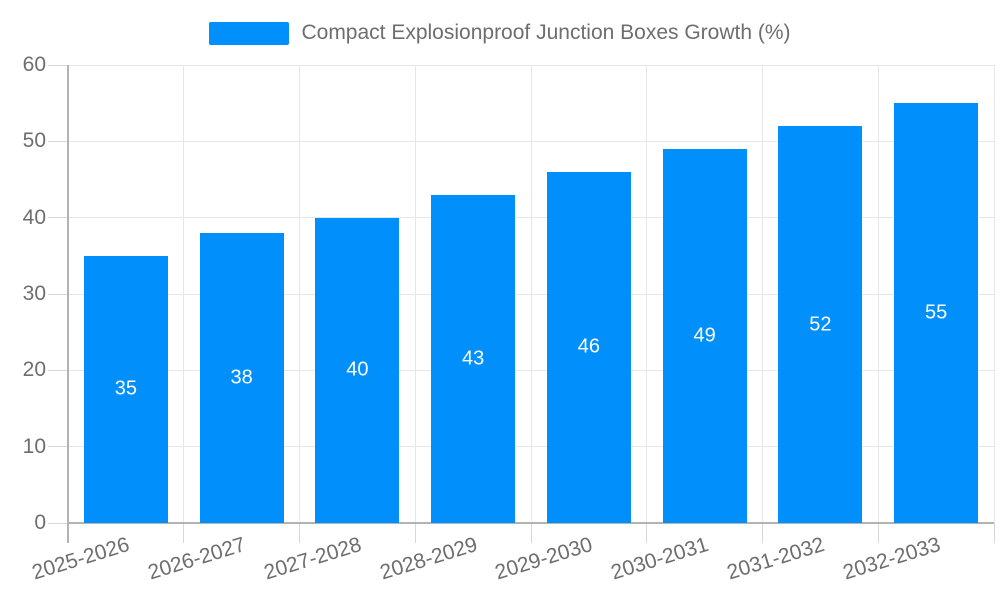  What do you see at coordinates (776, 559) in the screenshot?
I see `x-tick-label: 2031-2032` at bounding box center [776, 559].